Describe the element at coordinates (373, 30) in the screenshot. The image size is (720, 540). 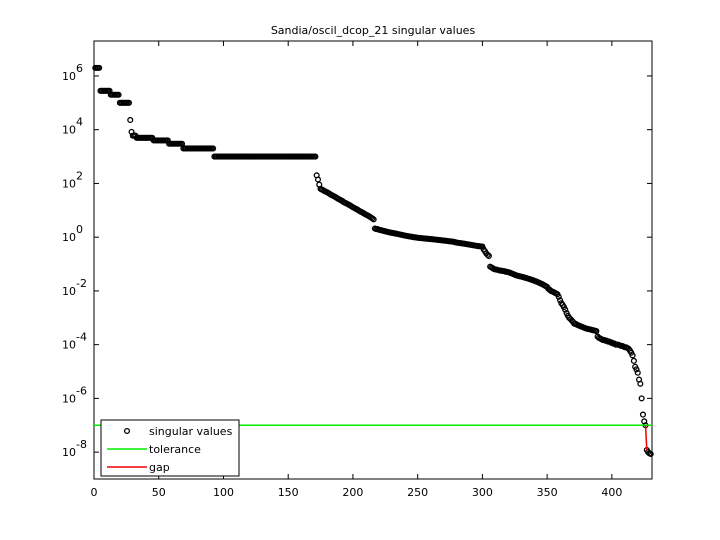
I see `chart-title: Sandia/oscil_dcop_21 singular values` at that location.